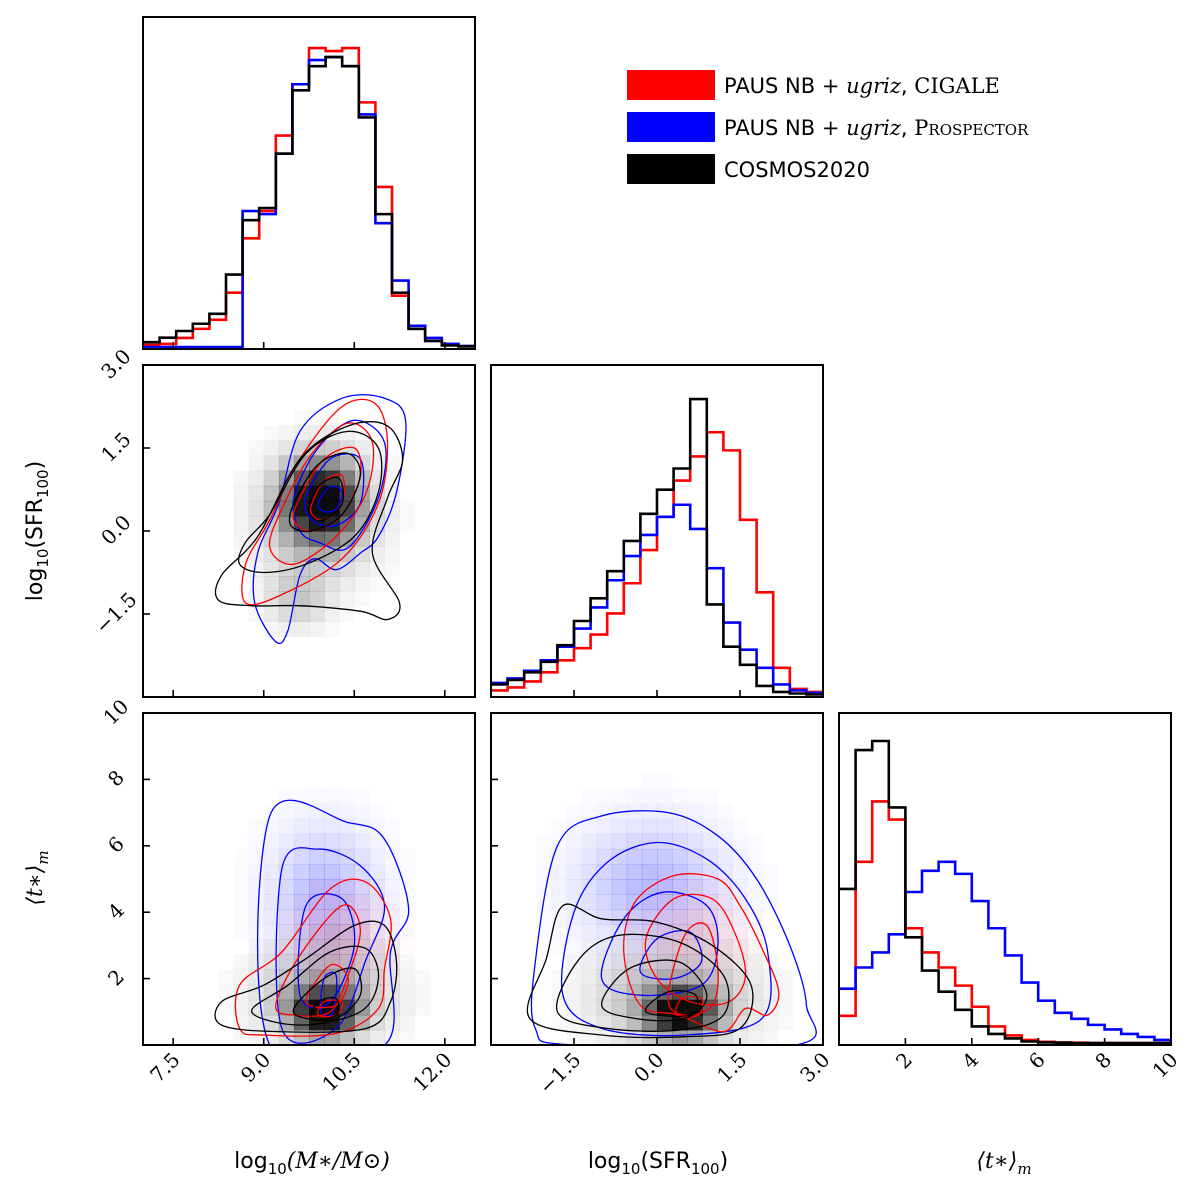 This screenshot has height=1188, width=1200. What do you see at coordinates (658, 1163) in the screenshot?
I see `x-label-sfr: log10(SFR100)` at bounding box center [658, 1163].